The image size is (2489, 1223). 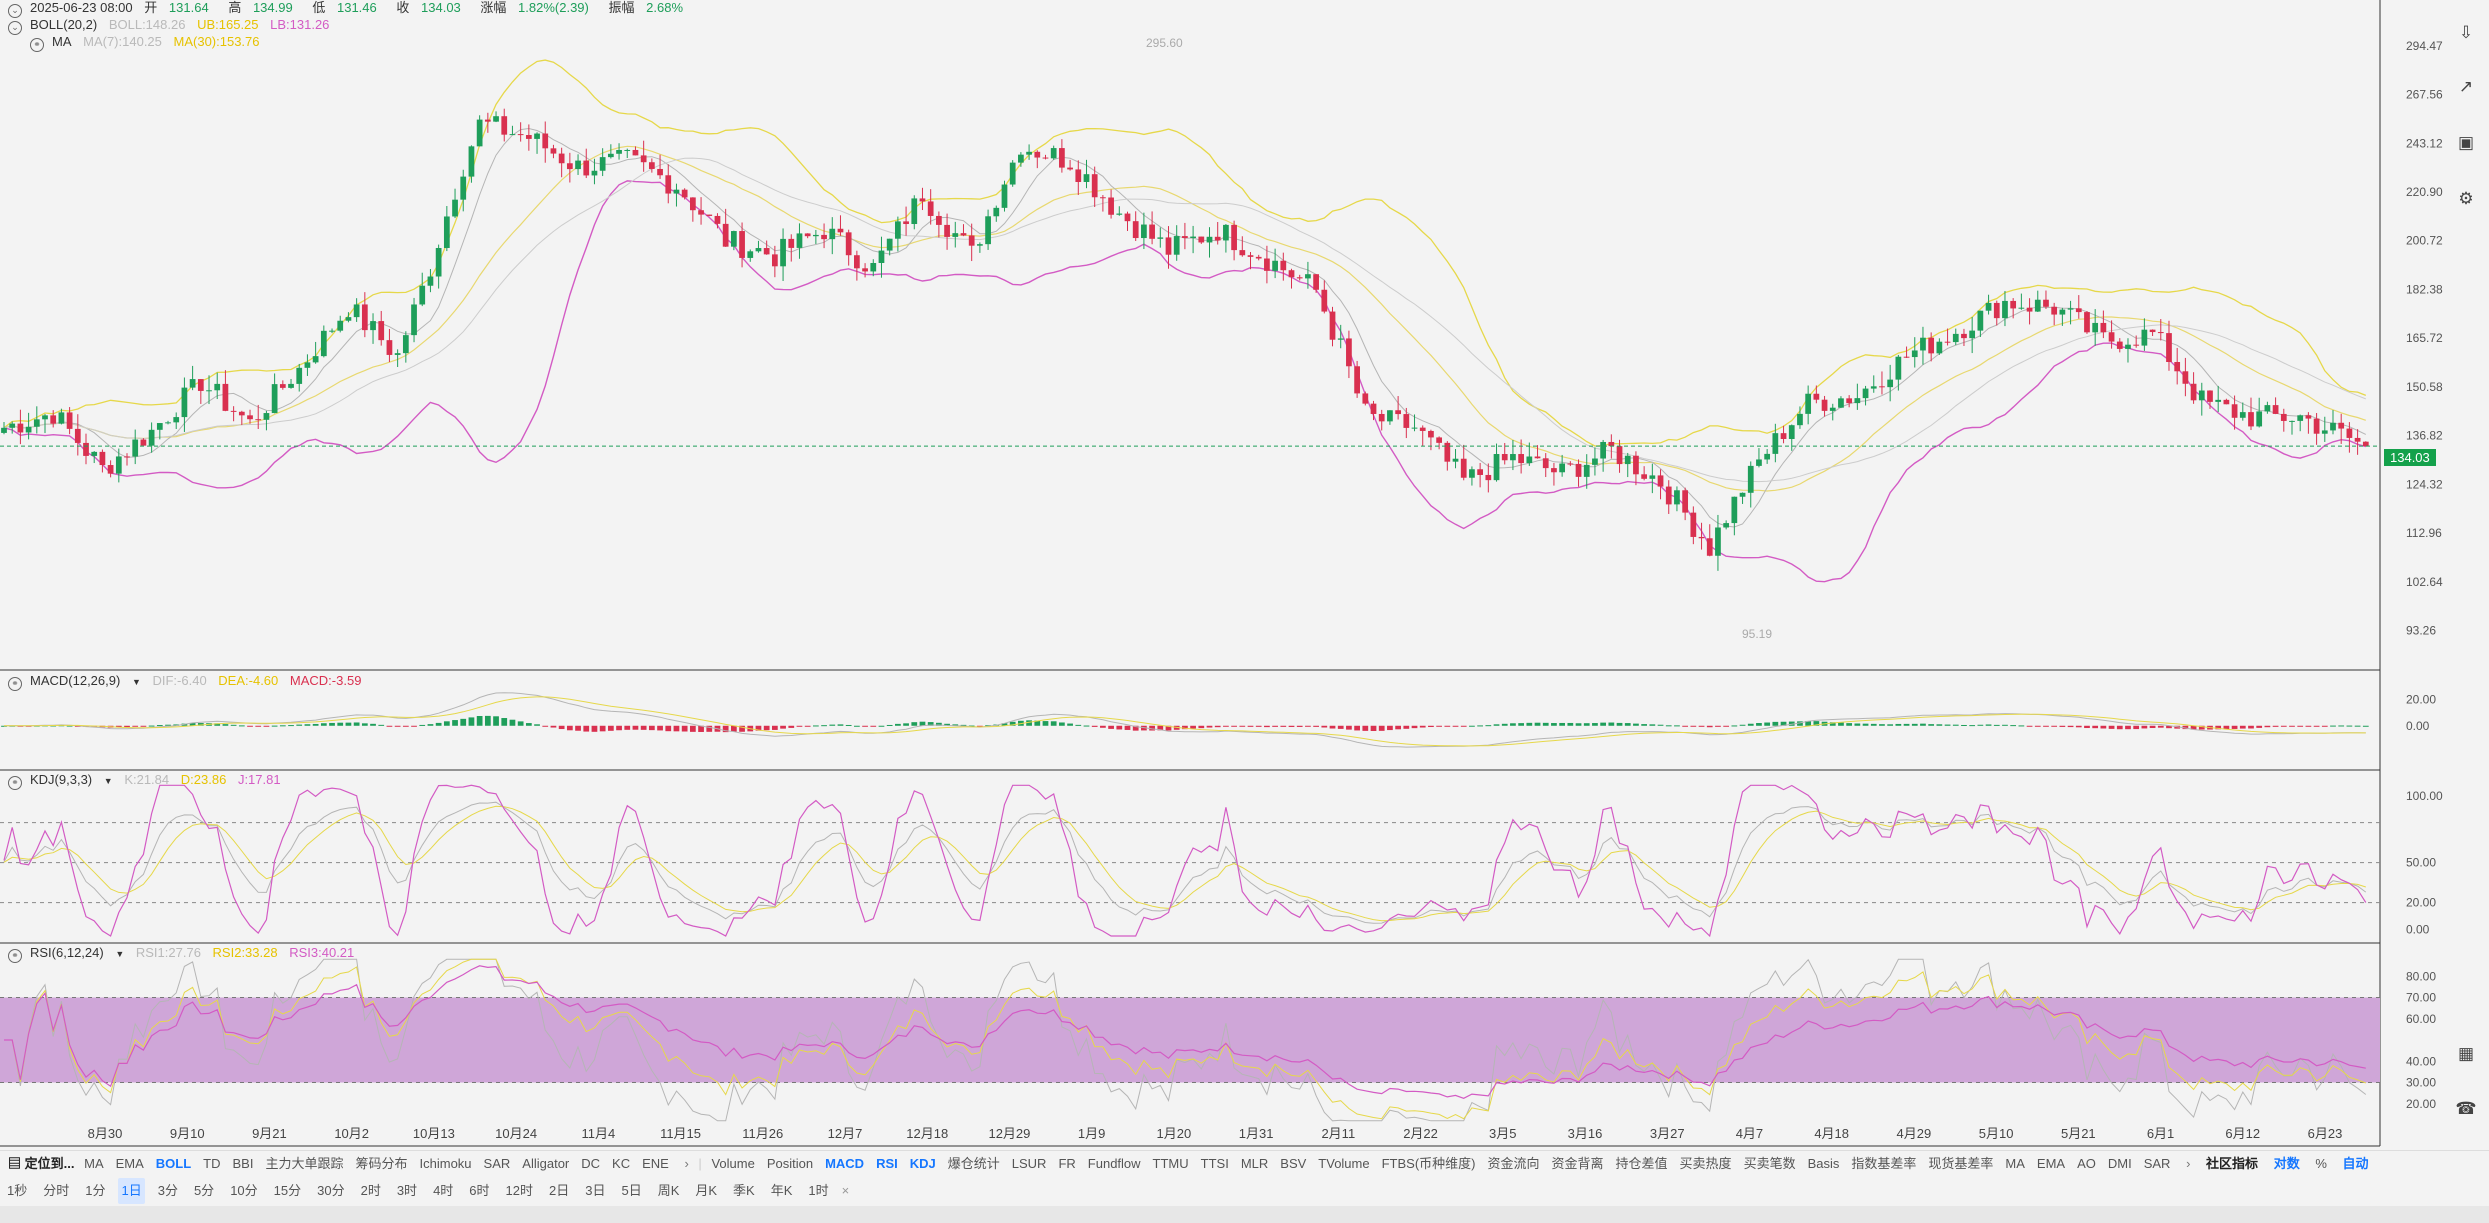 I want to click on sub-indicator-10: TTSI, so click(x=1214, y=1163).